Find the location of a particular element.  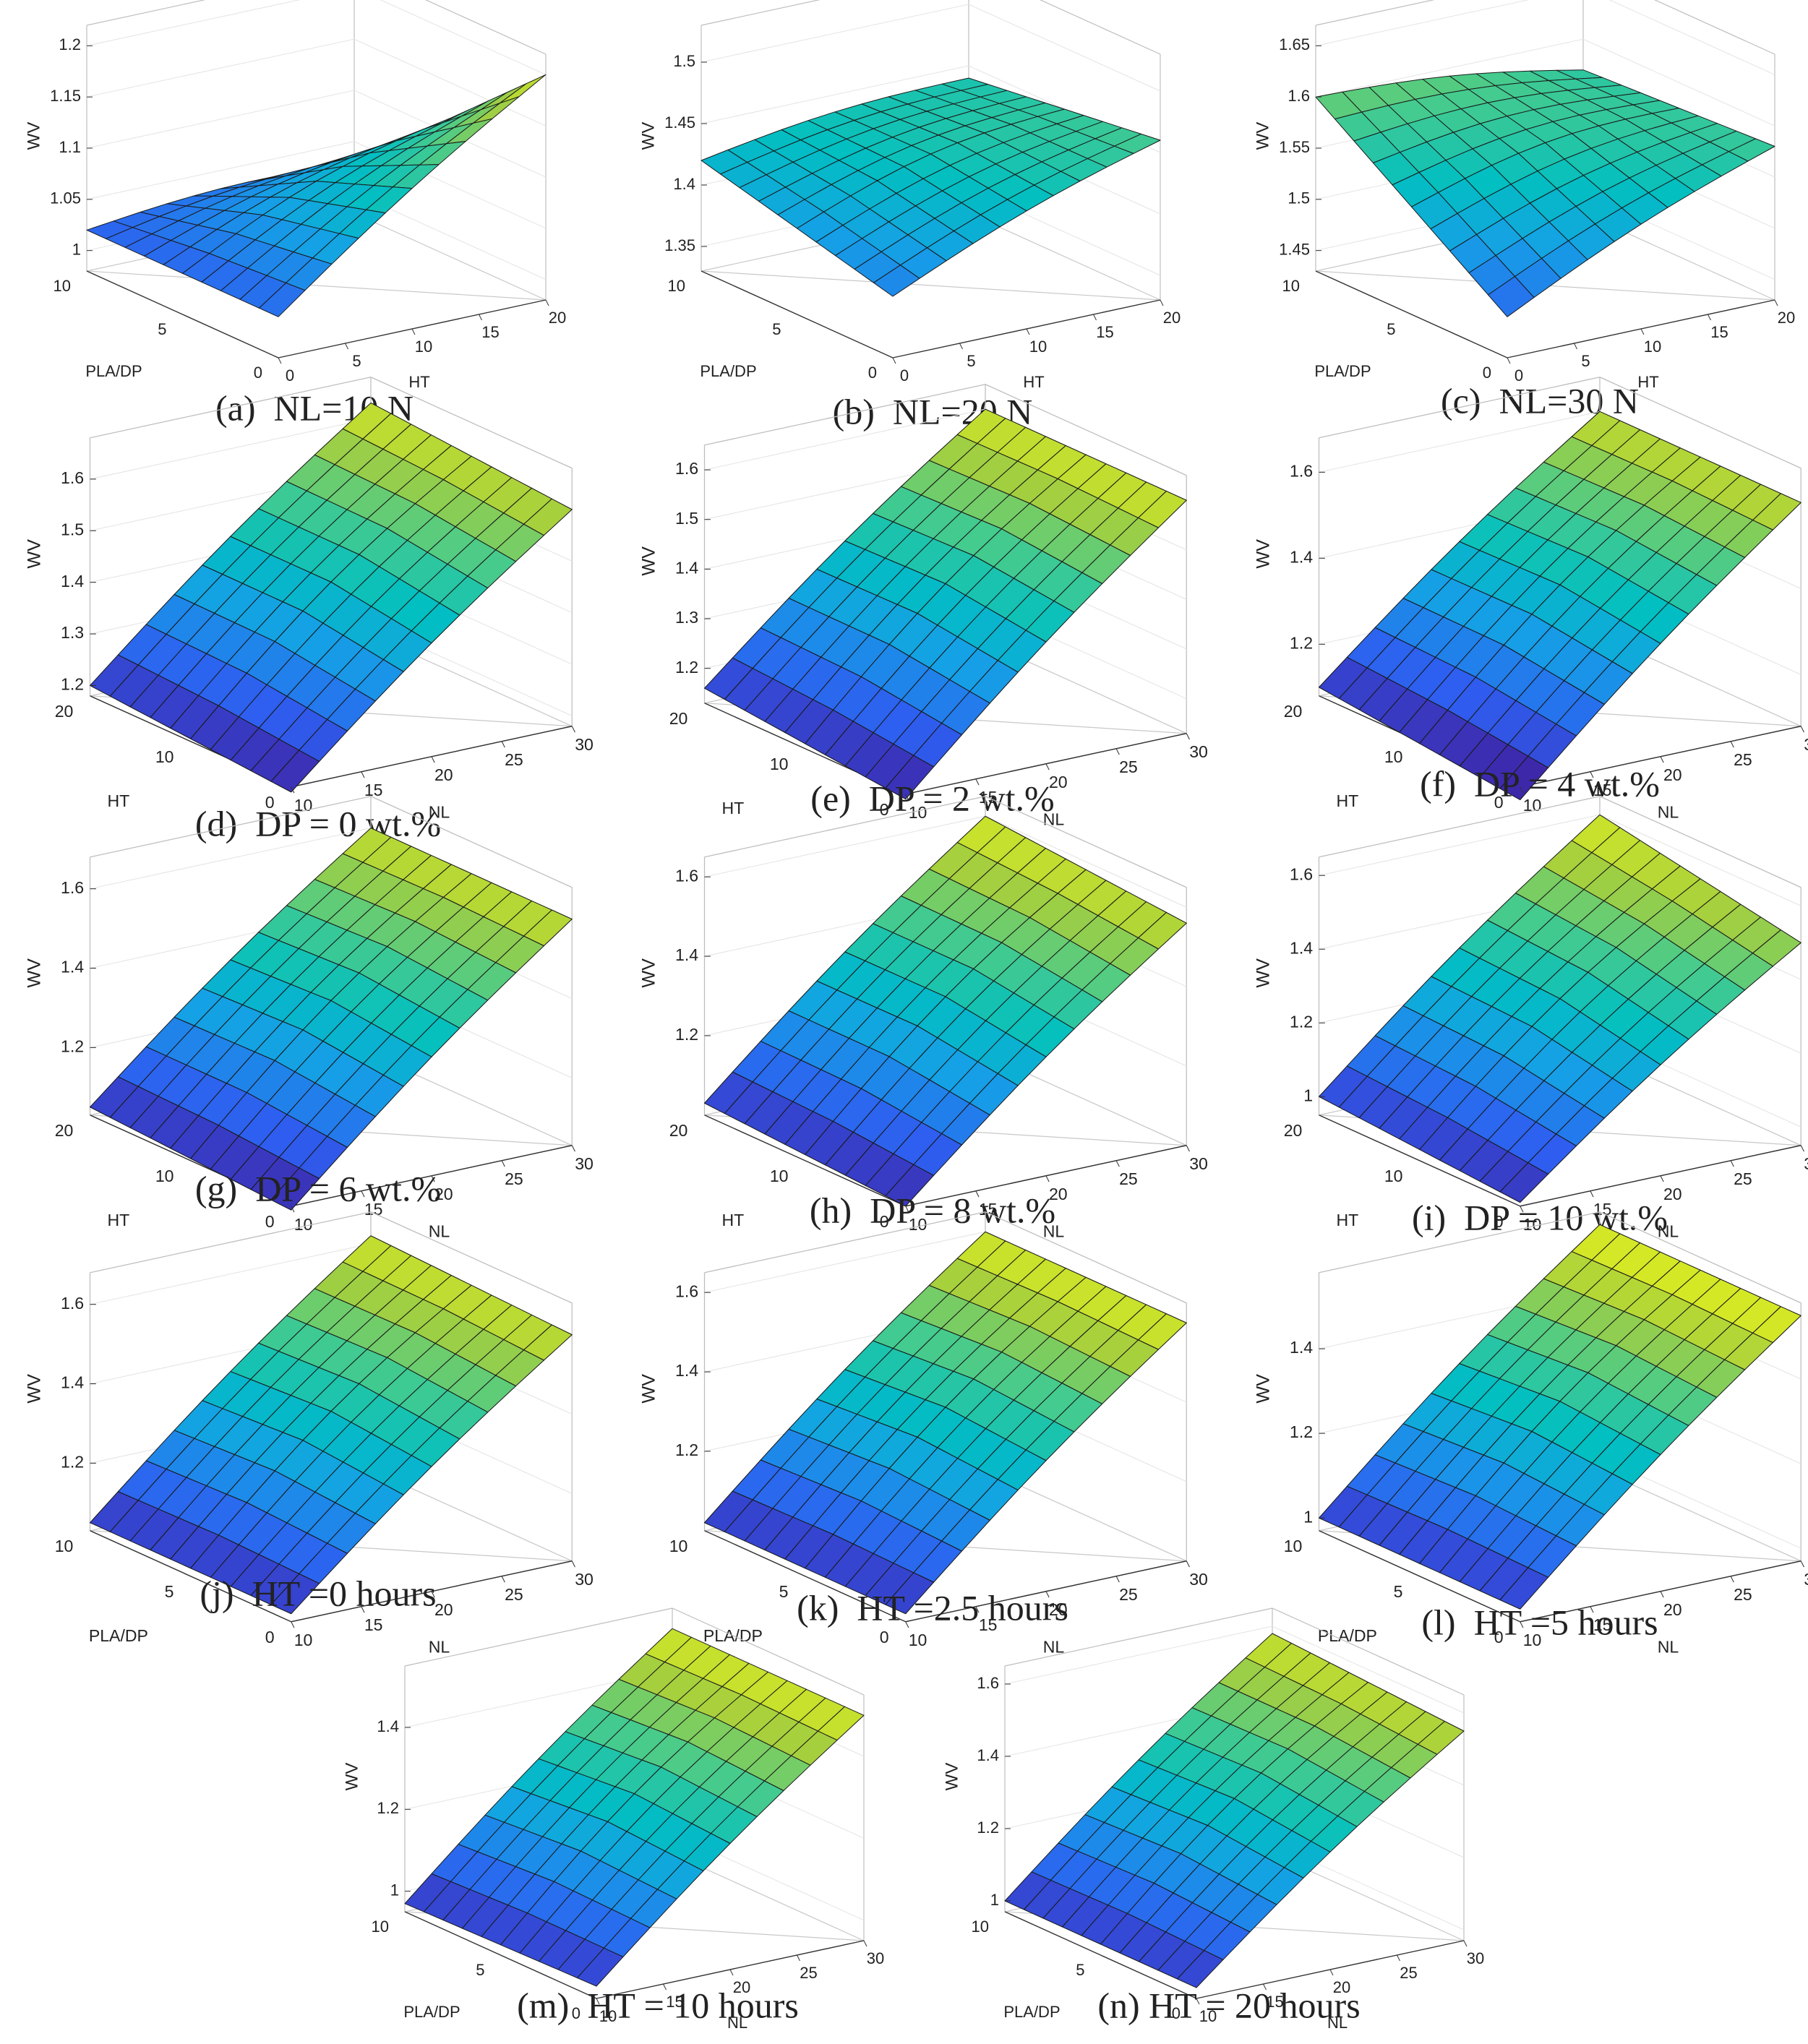

panel-caption-c: (c) NL=30 N is located at coordinates (1540, 400).